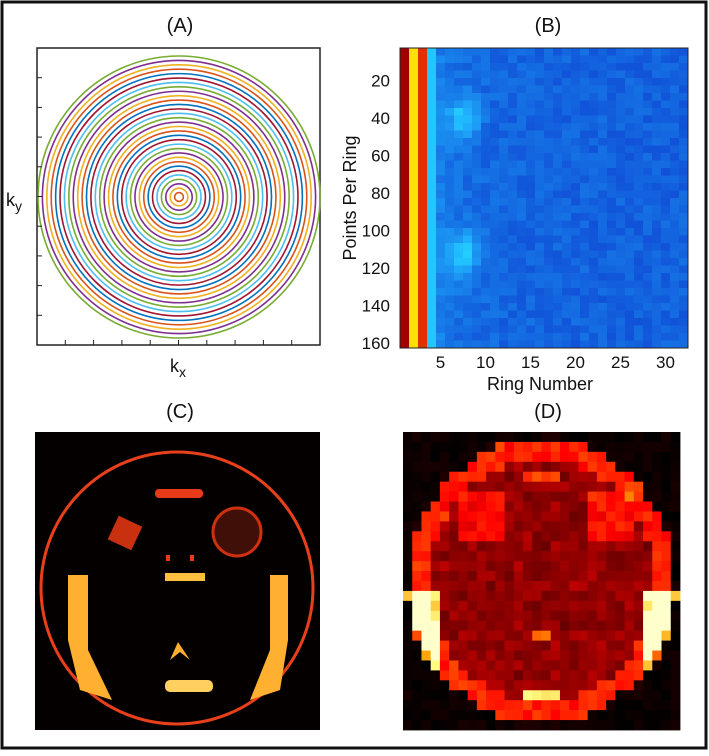  I want to click on dot, so click(168, 558).